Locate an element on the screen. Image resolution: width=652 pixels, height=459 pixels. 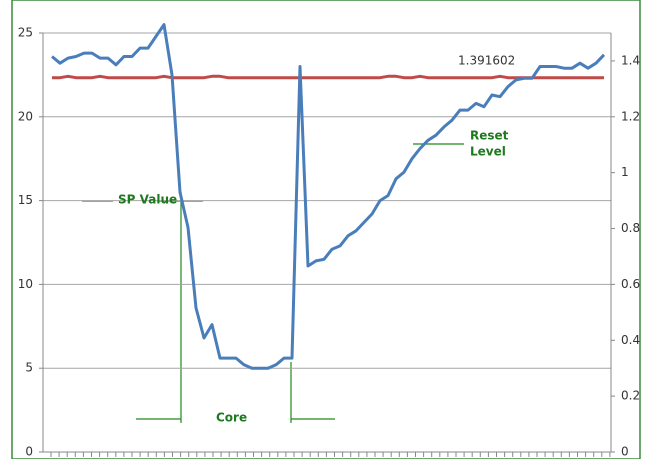
y2-tick-label: 0.2 is located at coordinates (630, 396).